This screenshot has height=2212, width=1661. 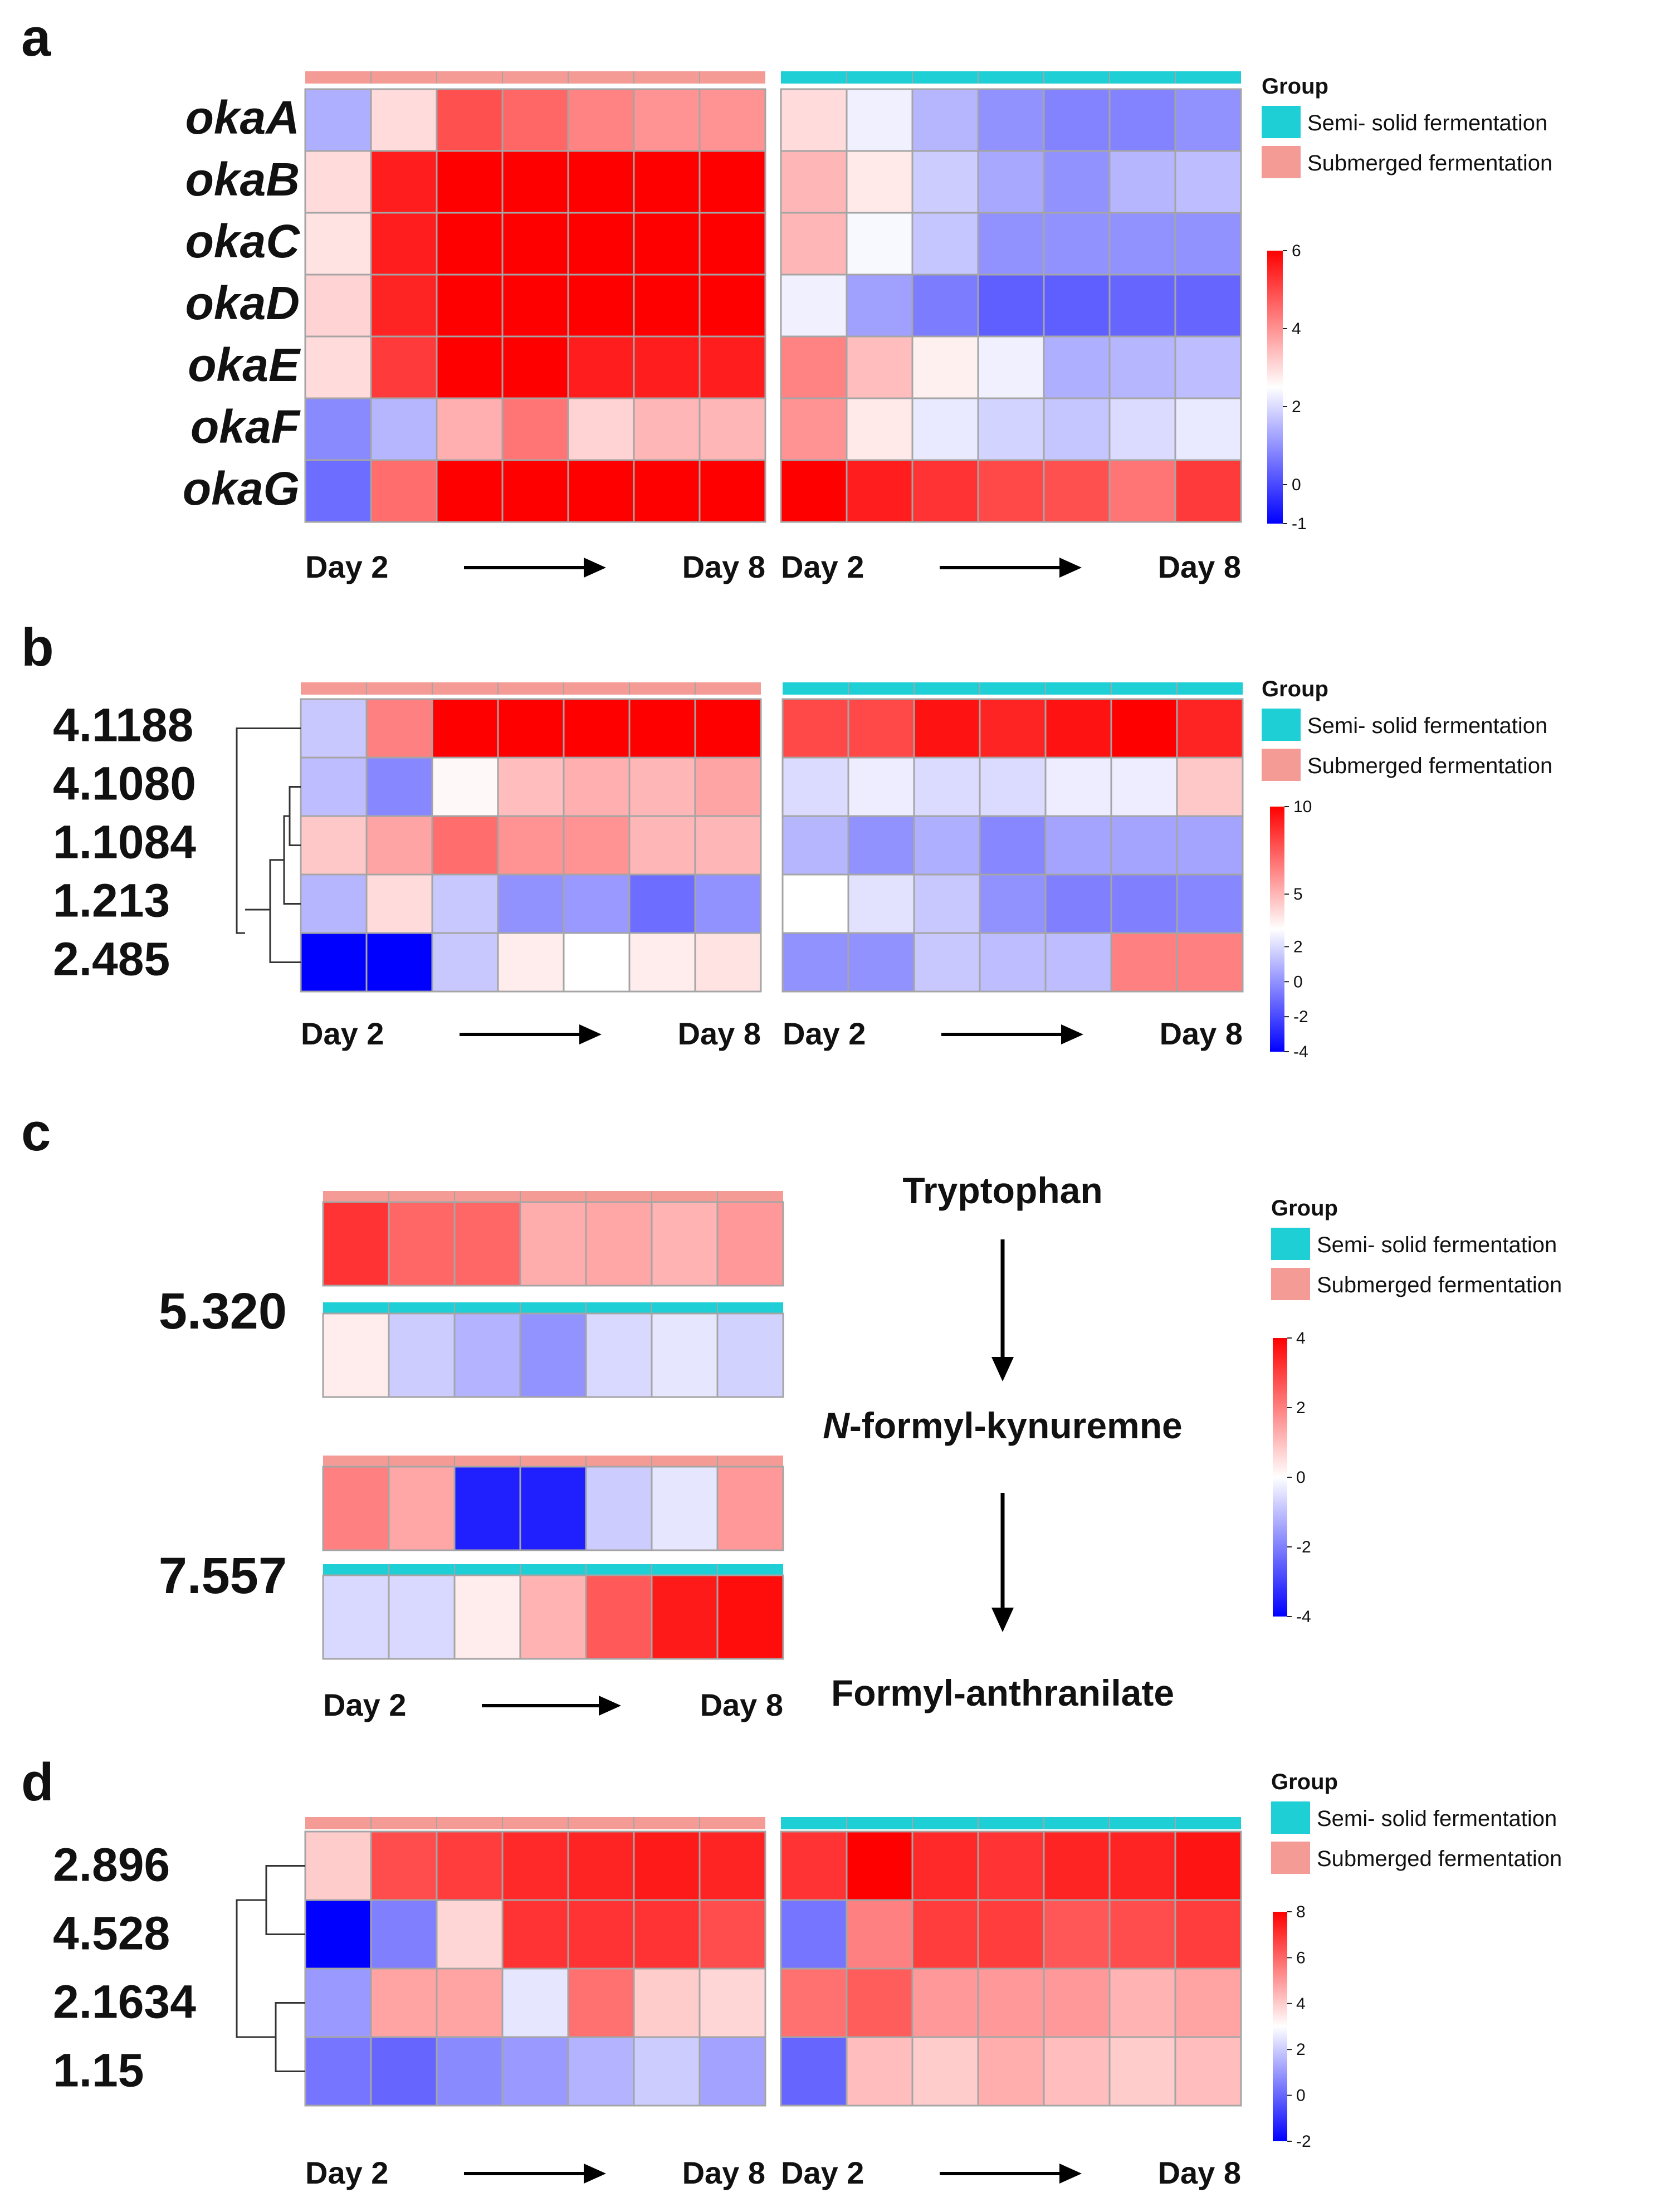 I want to click on arrow-head, so click(x=595, y=568).